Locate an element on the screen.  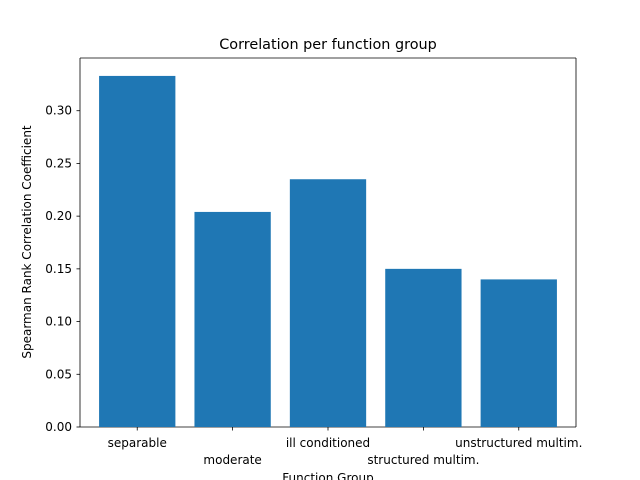
bar-unstructured-multim- is located at coordinates (518, 353).